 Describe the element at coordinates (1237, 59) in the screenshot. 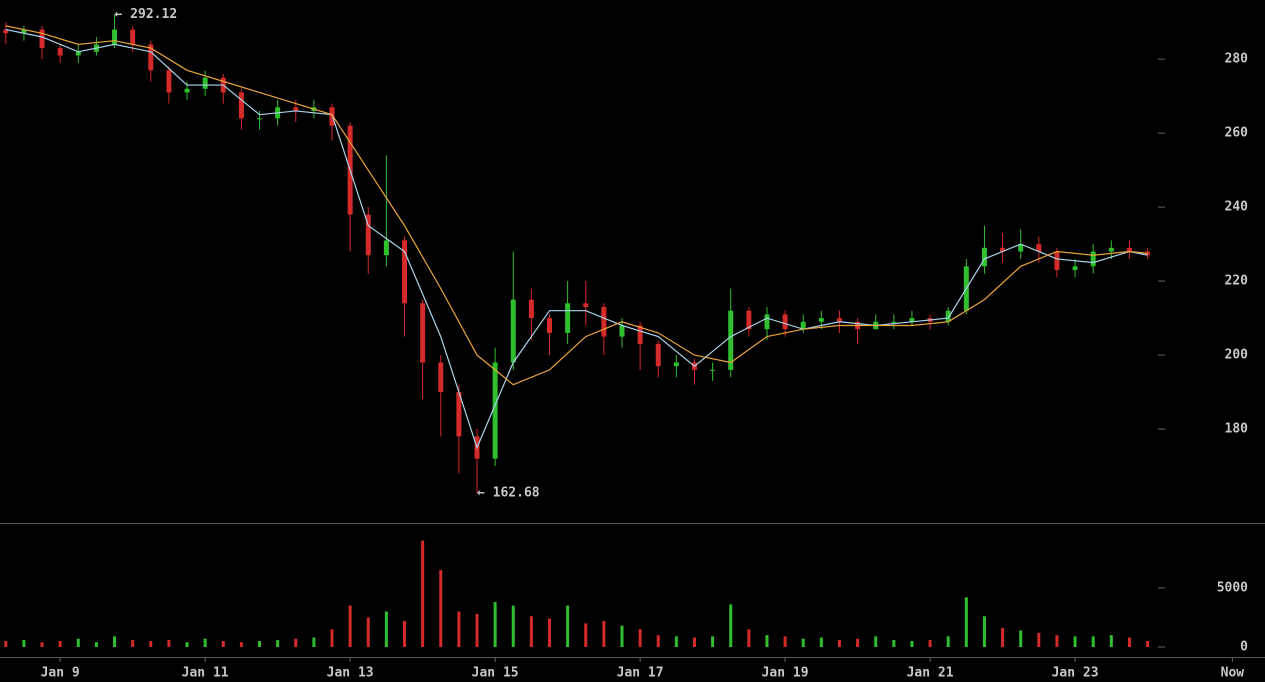

I see `y-tick-label: 280` at that location.